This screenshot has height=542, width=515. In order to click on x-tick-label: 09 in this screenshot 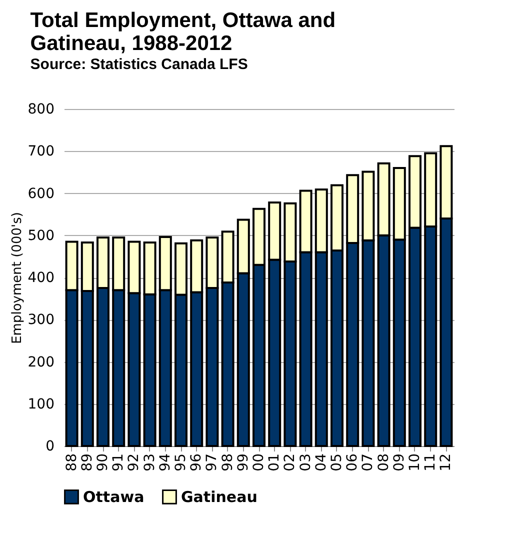, I will do `click(399, 463)`.